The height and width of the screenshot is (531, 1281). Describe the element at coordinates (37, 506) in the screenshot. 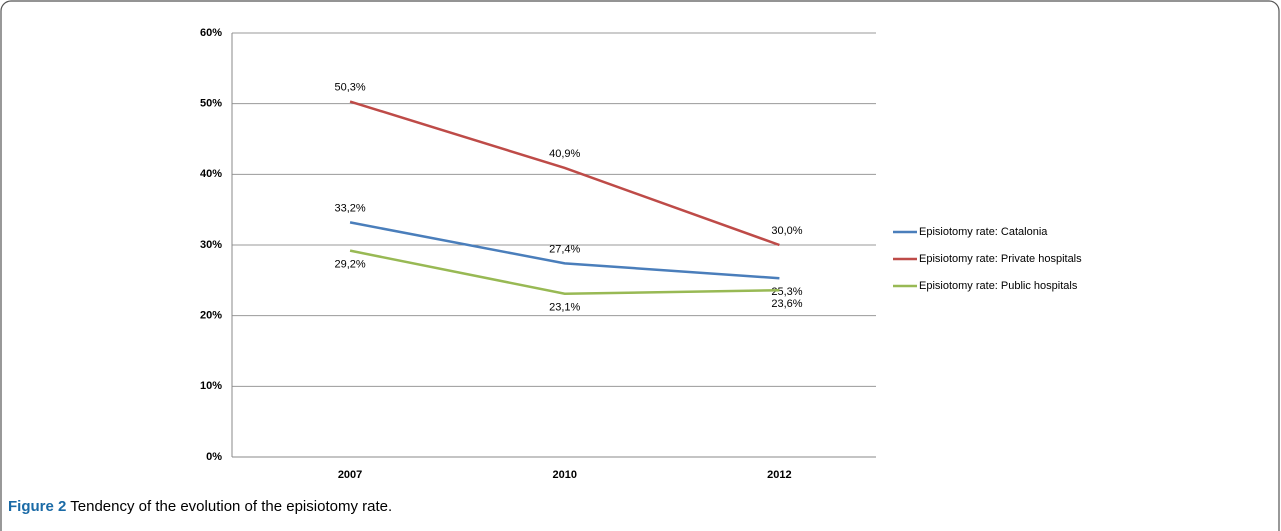

I see `figure-label: Figure 2` at that location.